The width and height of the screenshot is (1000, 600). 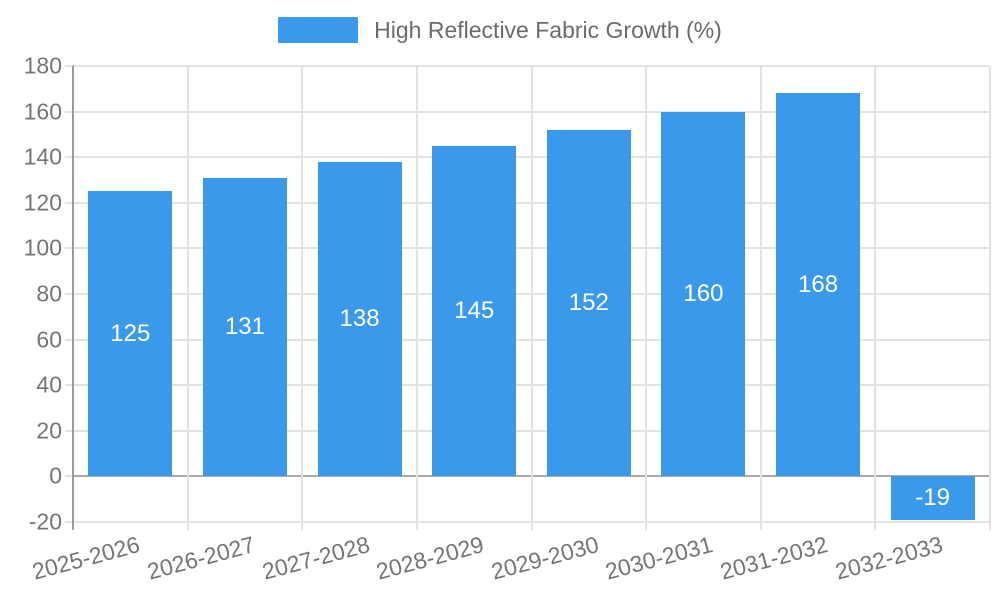 I want to click on y-axis-tick-label: 60, so click(x=49, y=339).